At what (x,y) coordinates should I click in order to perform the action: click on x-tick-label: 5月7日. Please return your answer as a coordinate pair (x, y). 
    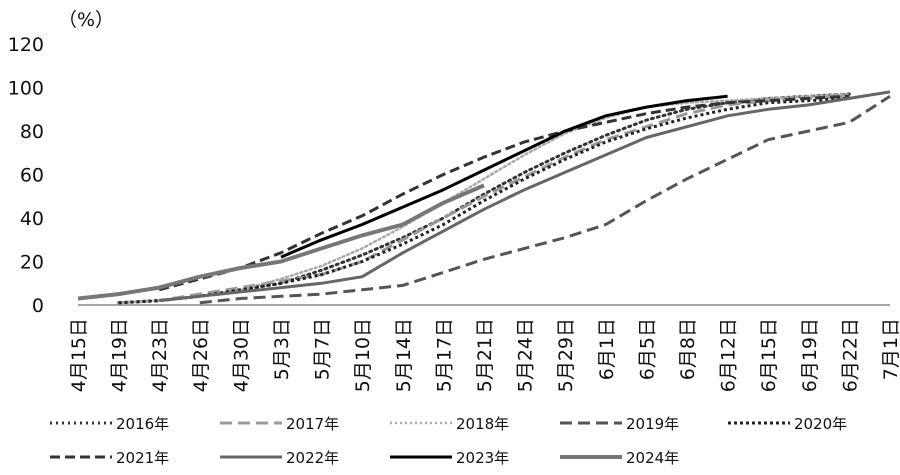
    Looking at the image, I should click on (323, 349).